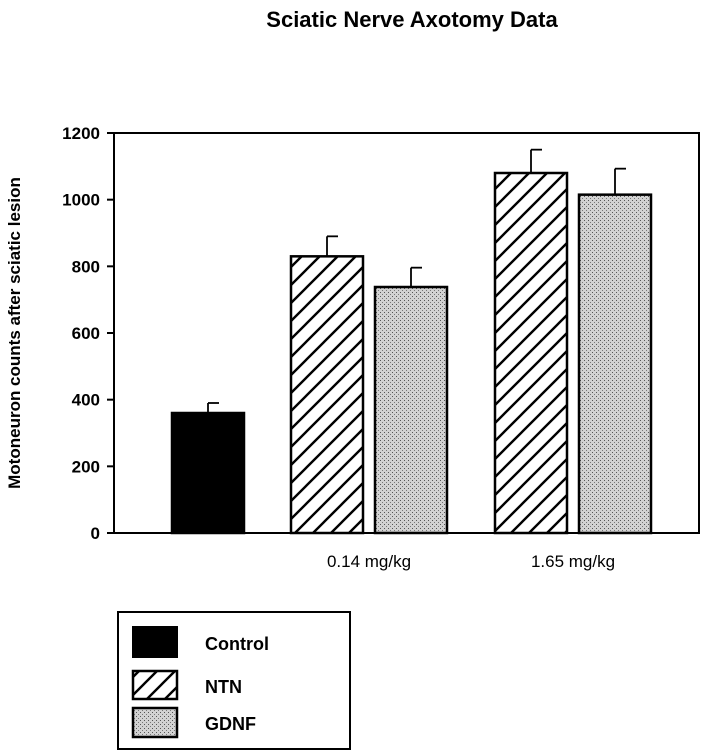 This screenshot has width=715, height=755. What do you see at coordinates (155, 685) in the screenshot?
I see `legend-swatch-ntn` at bounding box center [155, 685].